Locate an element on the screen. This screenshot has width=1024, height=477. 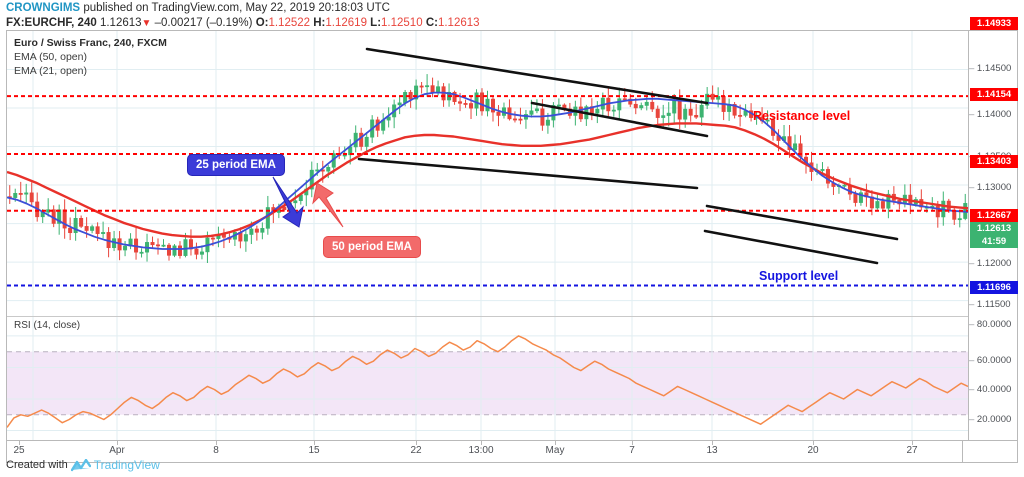
rsi-tick-80.0000: – 80.0000 is located at coordinates (990, 324).